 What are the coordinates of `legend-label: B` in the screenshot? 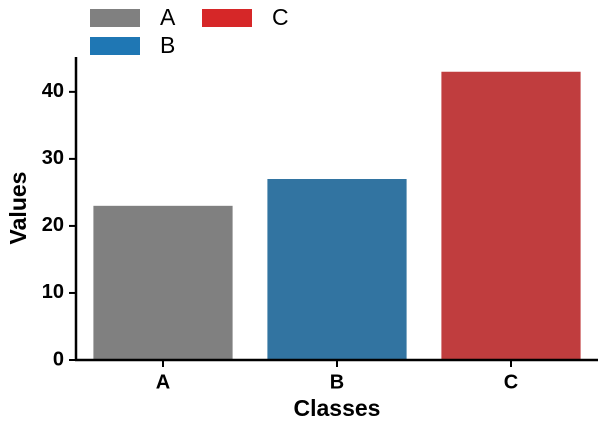 It's located at (167, 45).